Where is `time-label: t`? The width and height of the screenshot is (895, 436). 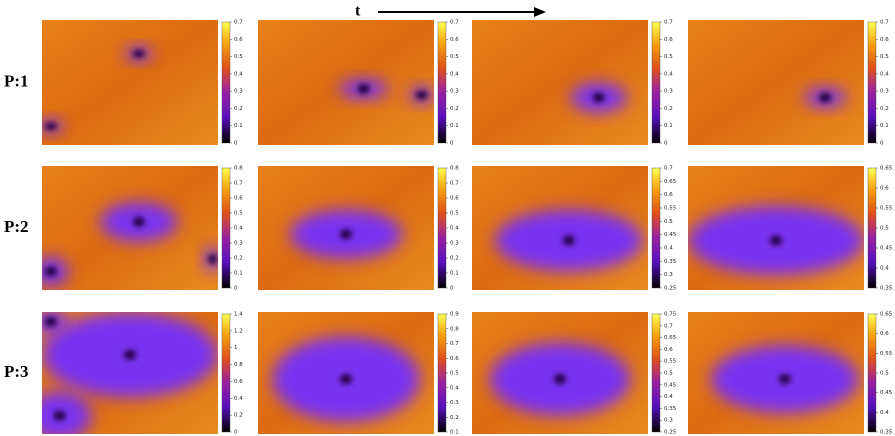
time-label: t is located at coordinates (358, 11).